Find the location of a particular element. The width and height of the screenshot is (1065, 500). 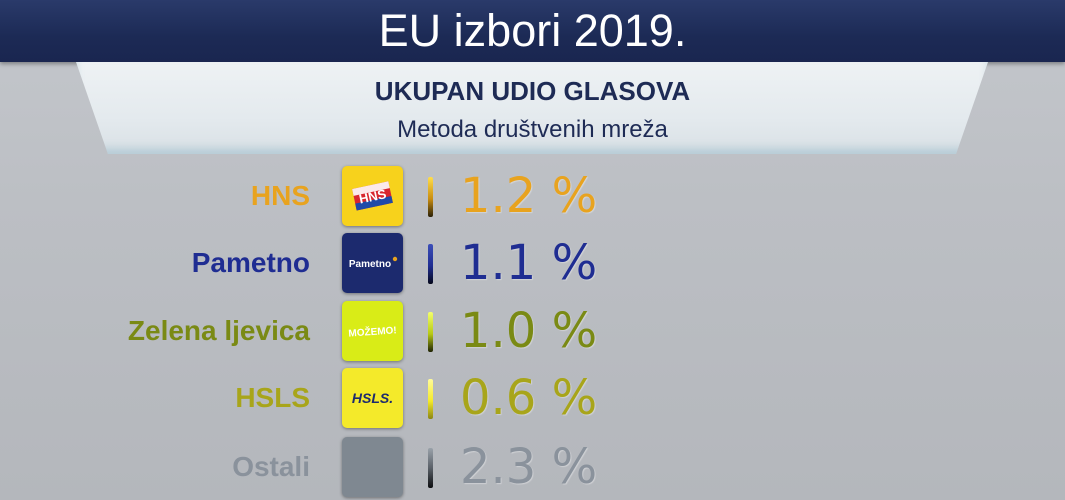

party-name: HSLS is located at coordinates (272, 397).